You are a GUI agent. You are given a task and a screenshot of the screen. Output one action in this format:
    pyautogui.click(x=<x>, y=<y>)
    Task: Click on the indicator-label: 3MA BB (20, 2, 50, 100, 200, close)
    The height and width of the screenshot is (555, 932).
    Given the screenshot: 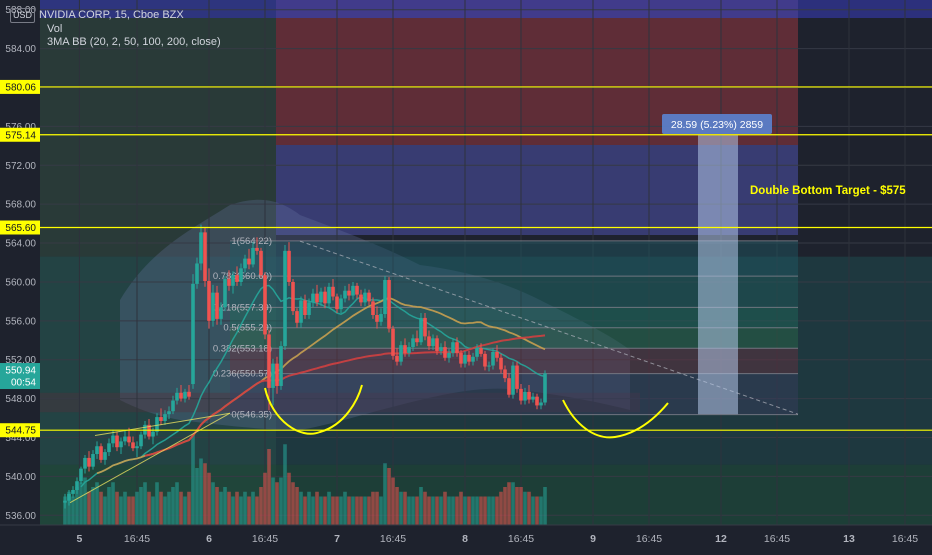 What is the action you would take?
    pyautogui.click(x=134, y=42)
    